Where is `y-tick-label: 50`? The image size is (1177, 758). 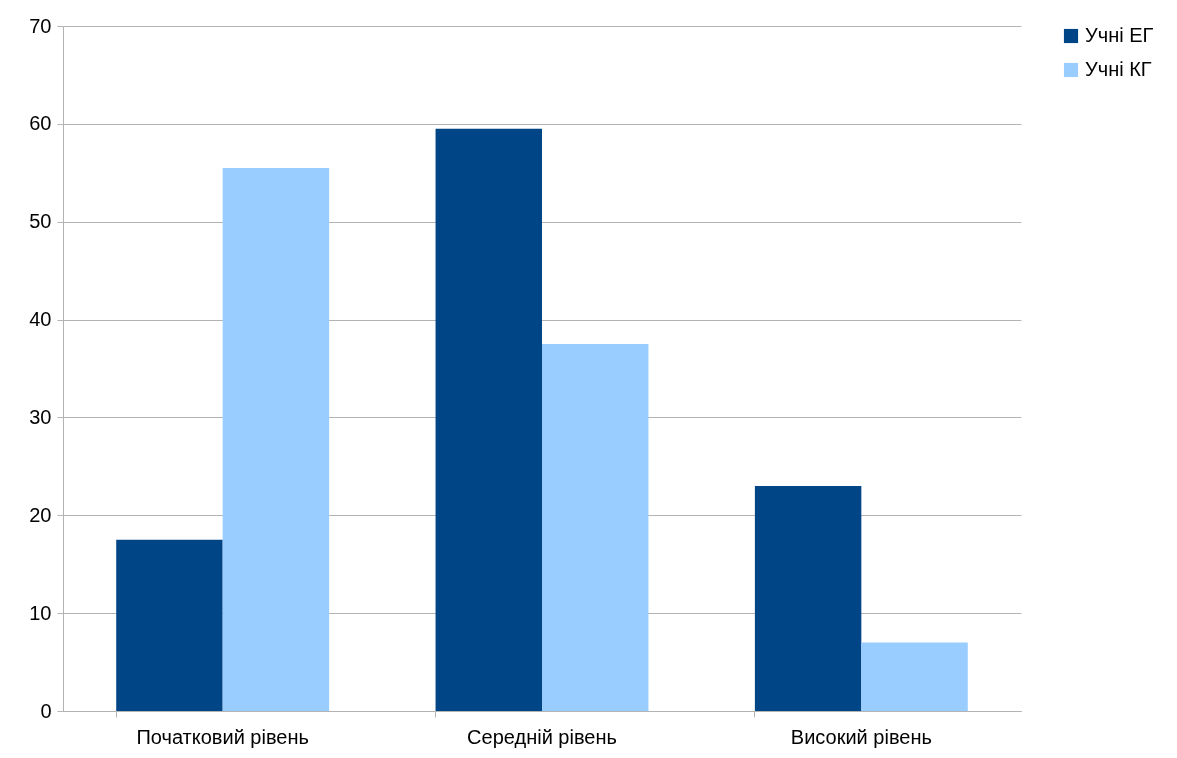
y-tick-label: 50 is located at coordinates (40, 221).